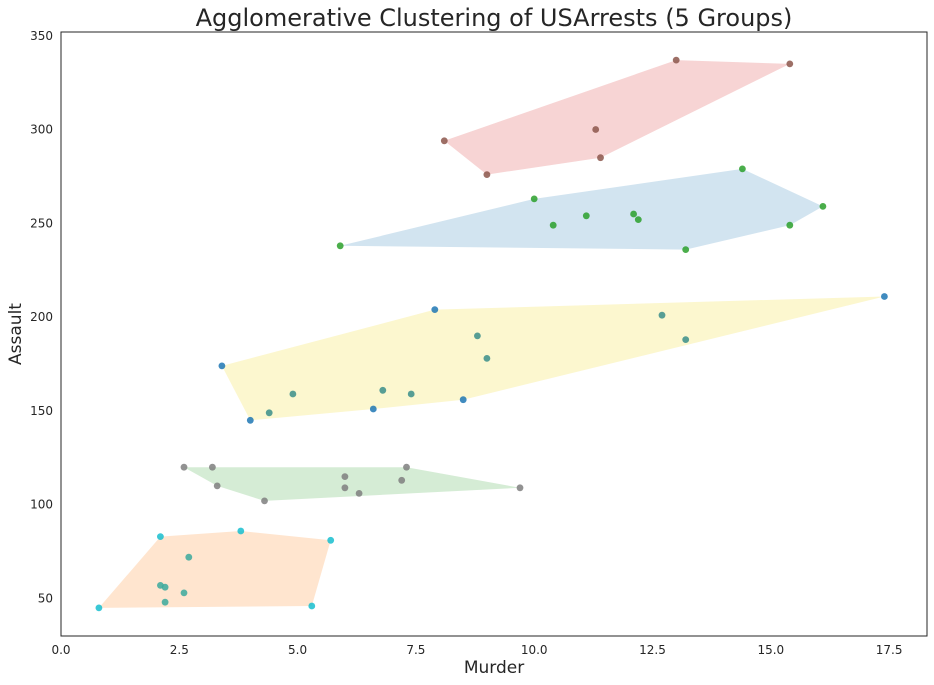 The height and width of the screenshot is (685, 934). What do you see at coordinates (415, 650) in the screenshot?
I see `x-tick-label: 7.5` at bounding box center [415, 650].